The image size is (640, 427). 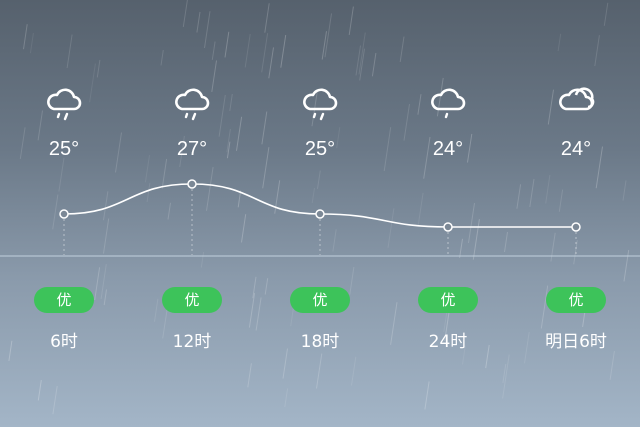 I want to click on cloudy-icon, so click(x=577, y=99).